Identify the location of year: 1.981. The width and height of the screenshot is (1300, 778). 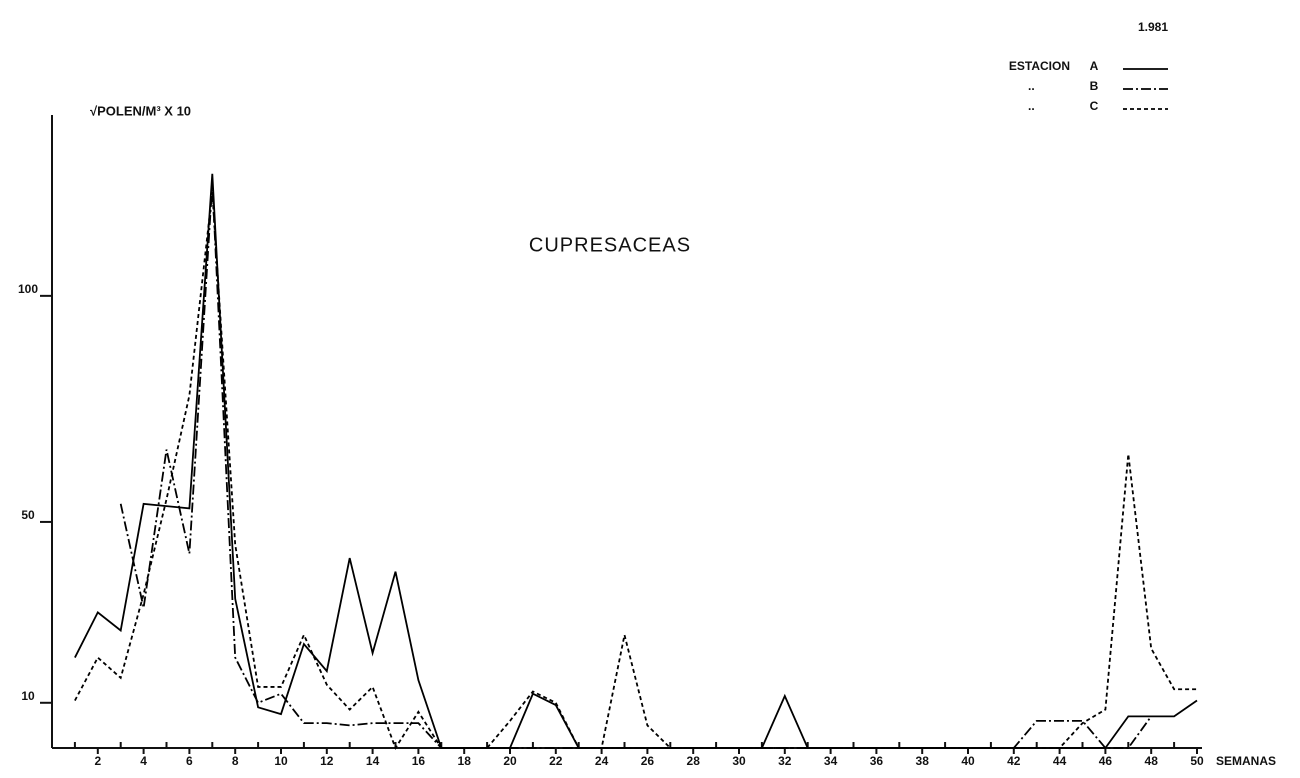
(1153, 27).